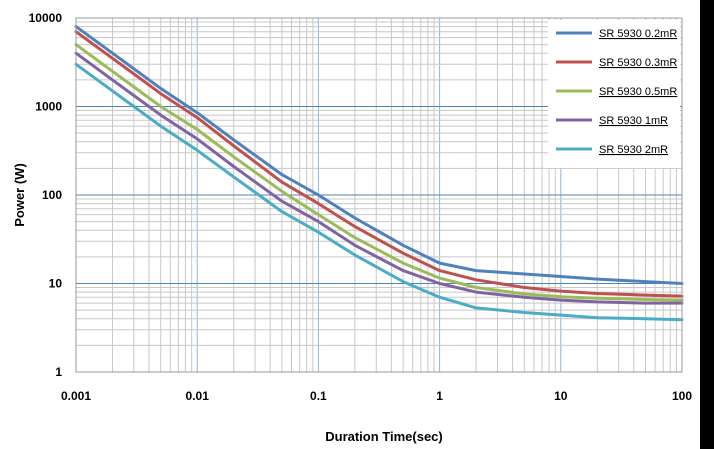  I want to click on x-tick-label: 0.001, so click(76, 396).